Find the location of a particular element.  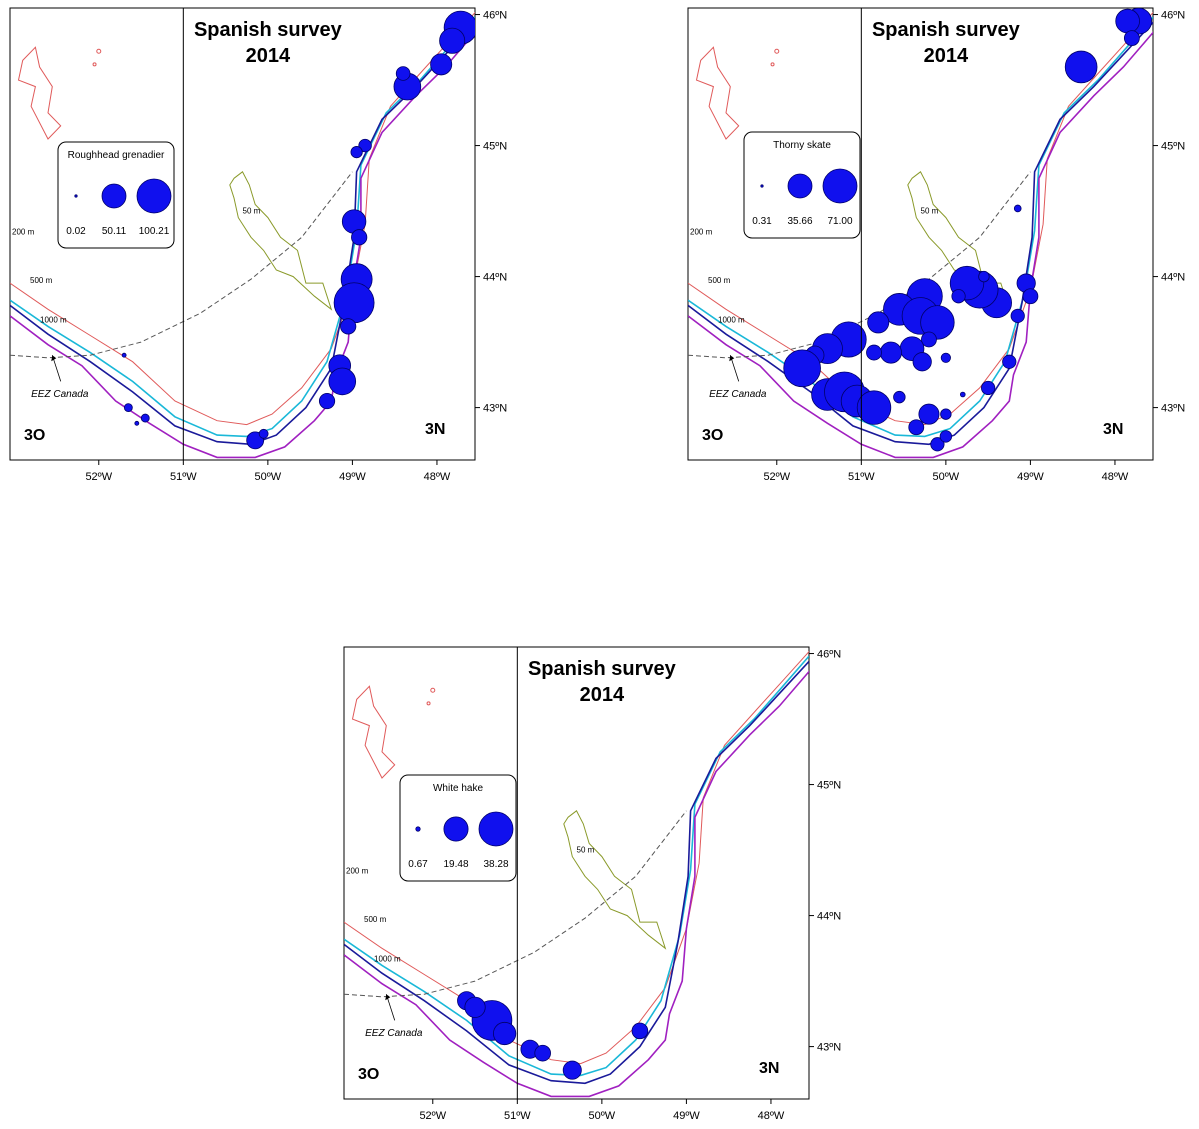

zone-label-3o: 3O is located at coordinates (368, 1074).